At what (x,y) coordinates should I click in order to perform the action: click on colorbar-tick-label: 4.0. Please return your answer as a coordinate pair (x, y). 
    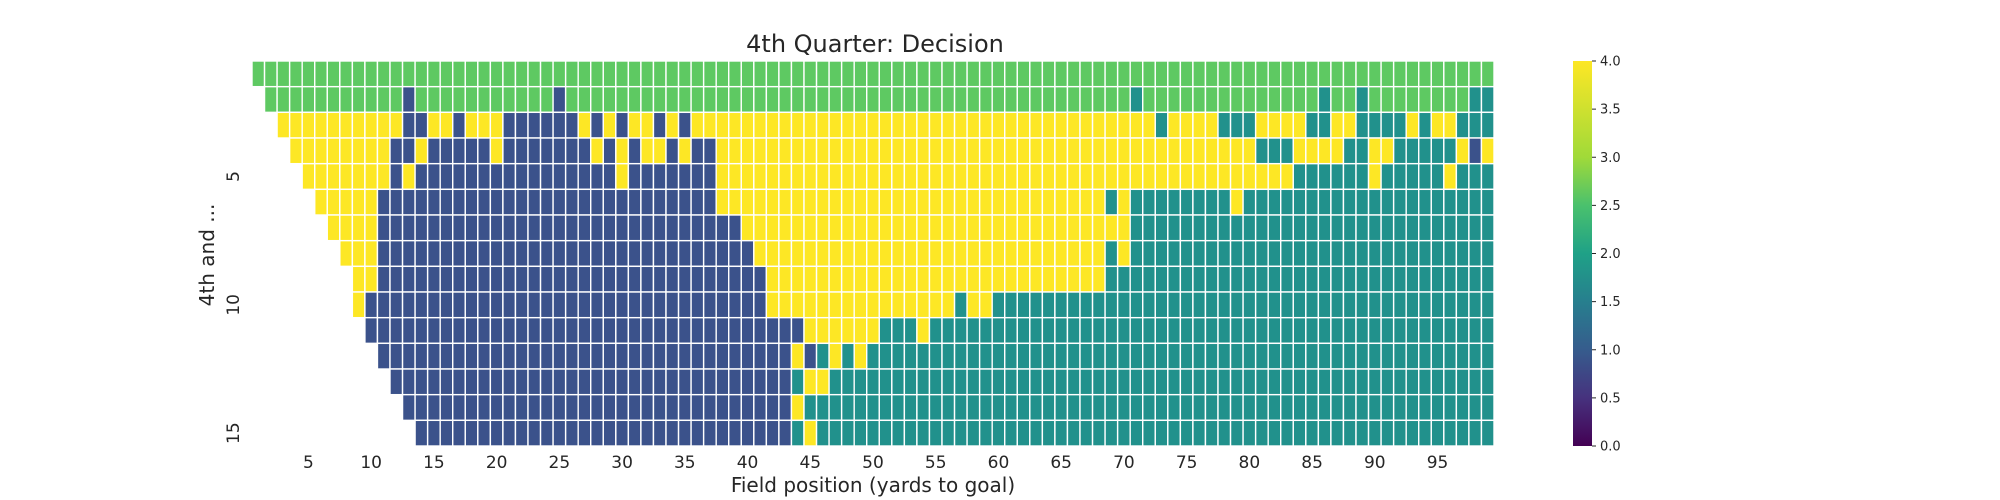
    Looking at the image, I should click on (1610, 62).